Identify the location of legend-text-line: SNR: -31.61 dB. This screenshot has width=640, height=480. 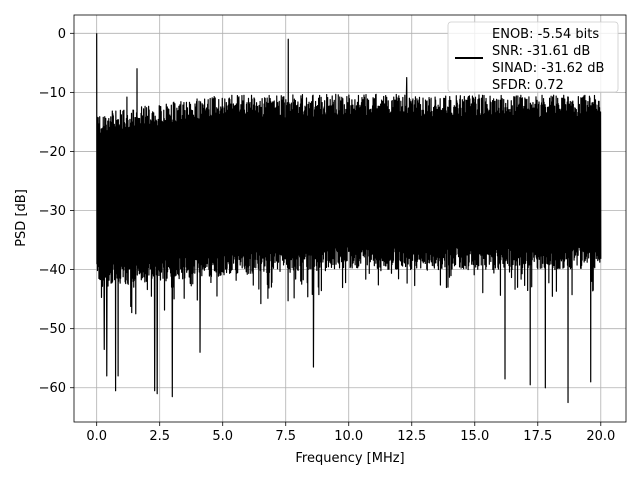
(541, 51).